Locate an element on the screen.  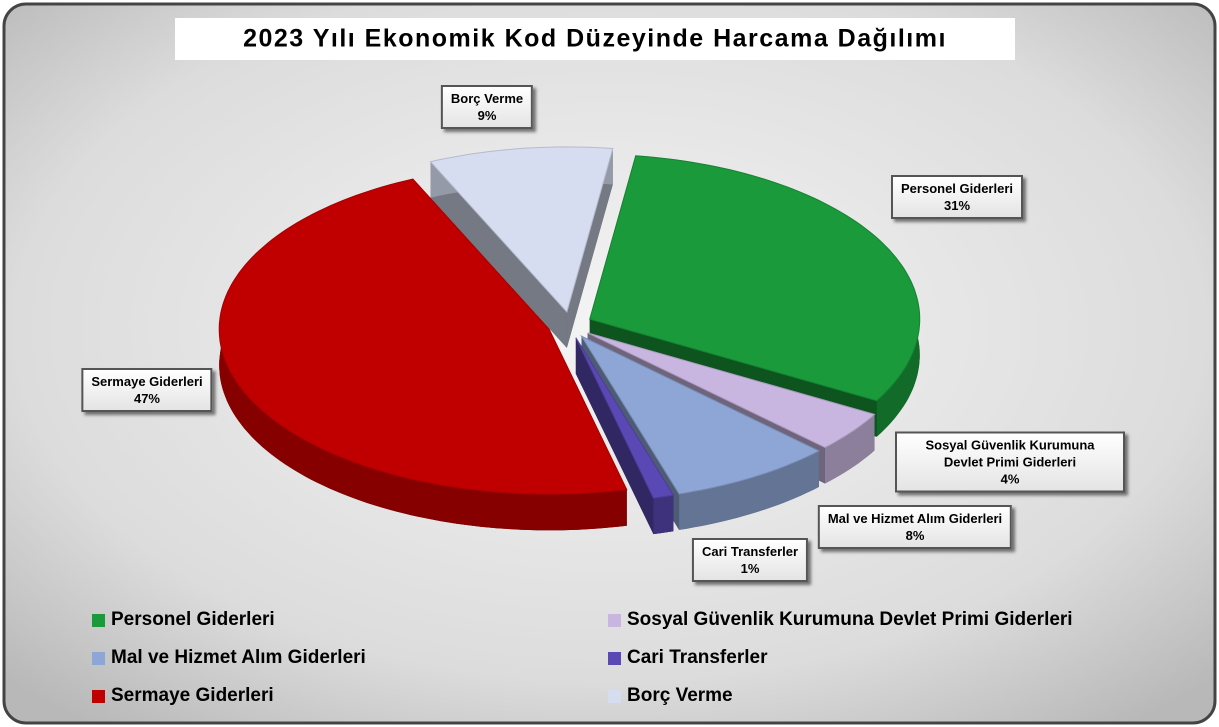
data-label-name: Personel Giderleri is located at coordinates (957, 188).